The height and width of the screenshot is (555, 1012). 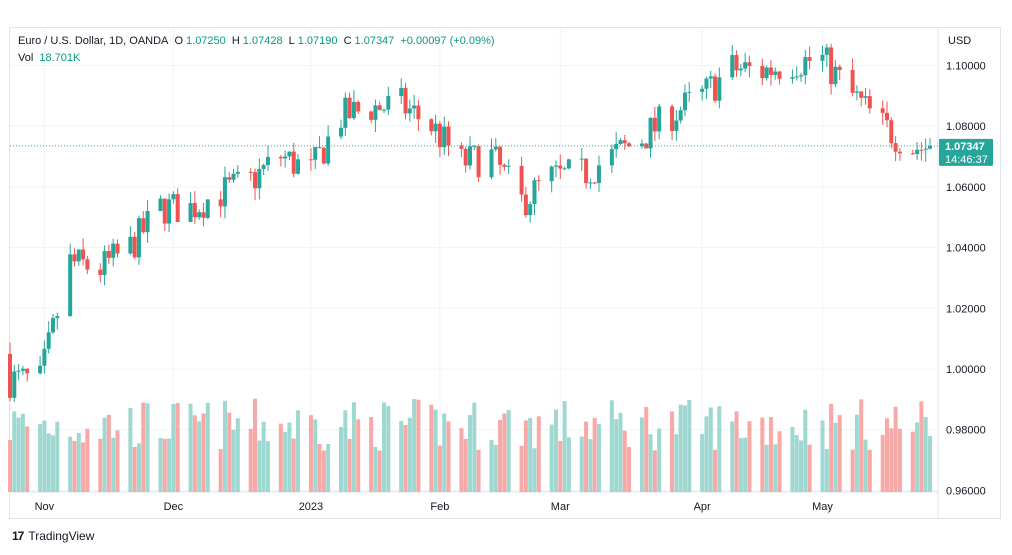 I want to click on legend-low-label: L, so click(x=291, y=41).